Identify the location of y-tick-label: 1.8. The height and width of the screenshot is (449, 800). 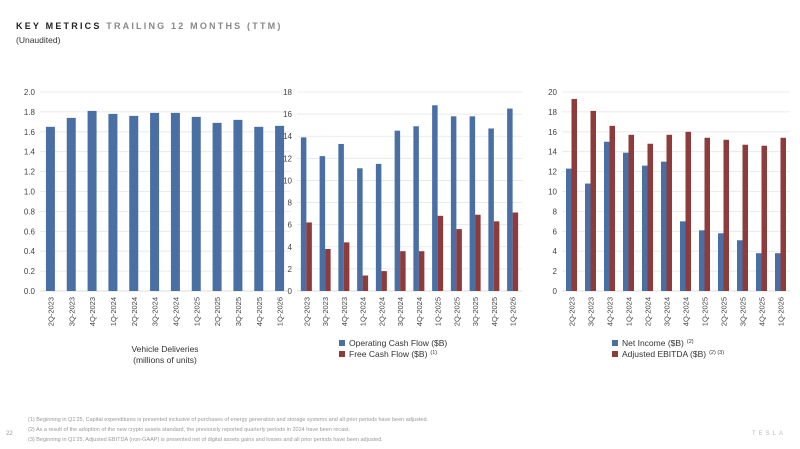
(30, 112).